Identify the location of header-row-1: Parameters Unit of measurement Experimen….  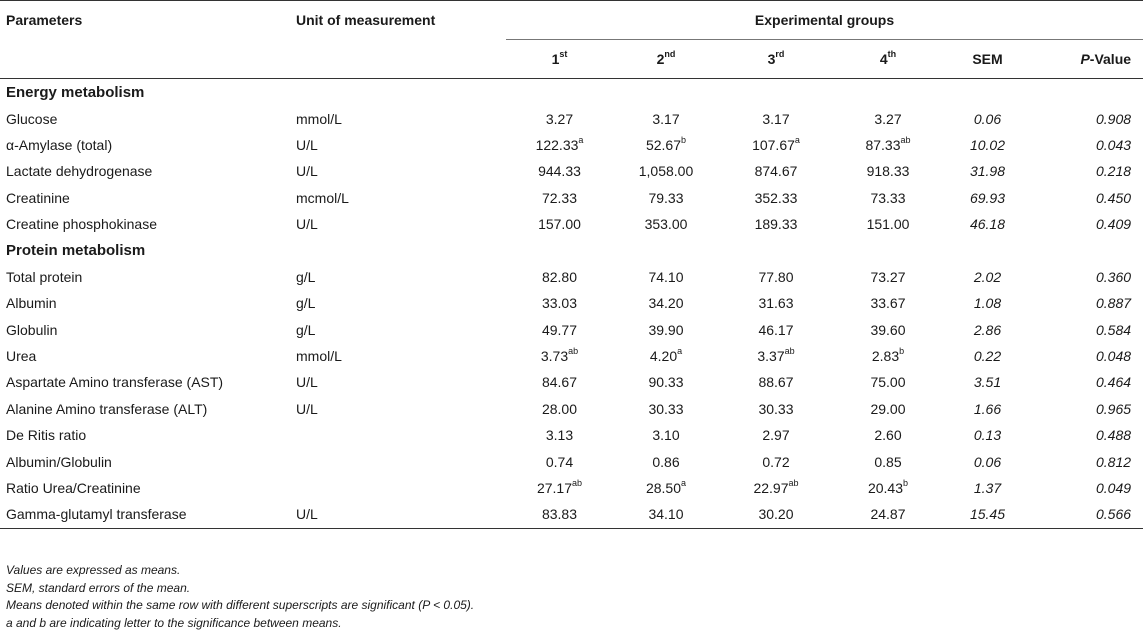
(571, 20).